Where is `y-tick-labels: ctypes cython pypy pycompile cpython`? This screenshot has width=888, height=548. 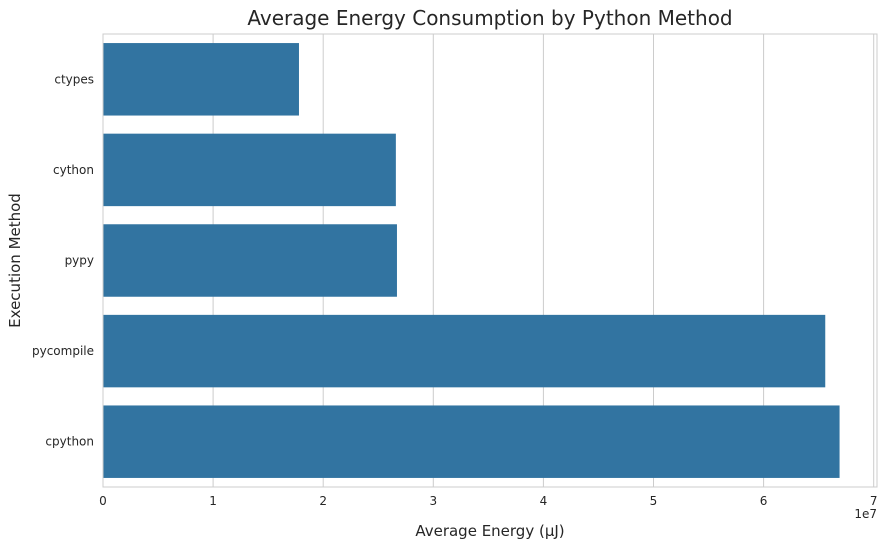
y-tick-labels: ctypes cython pypy pycompile cpython is located at coordinates (63, 260).